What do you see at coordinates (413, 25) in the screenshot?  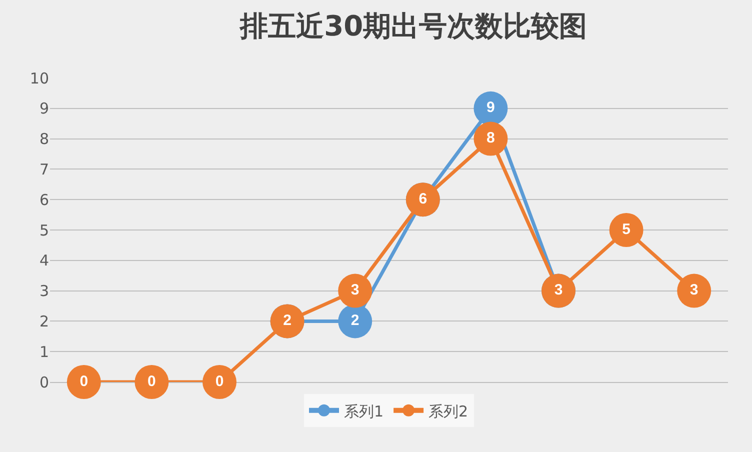 I see `chart-title: 排五近30期出号次数比较图` at bounding box center [413, 25].